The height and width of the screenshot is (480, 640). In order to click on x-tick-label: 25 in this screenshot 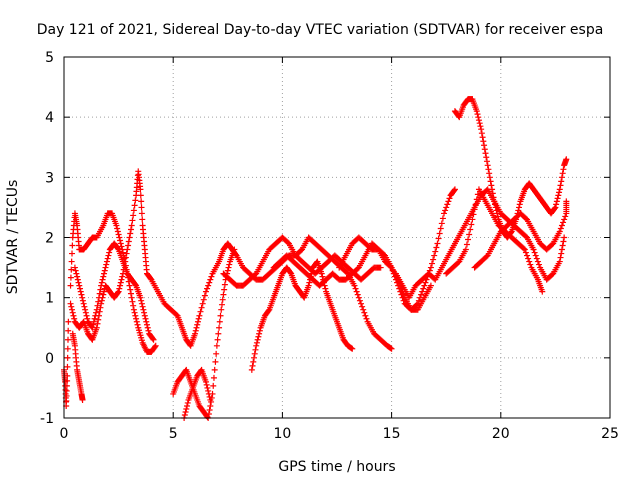, I will do `click(610, 434)`.